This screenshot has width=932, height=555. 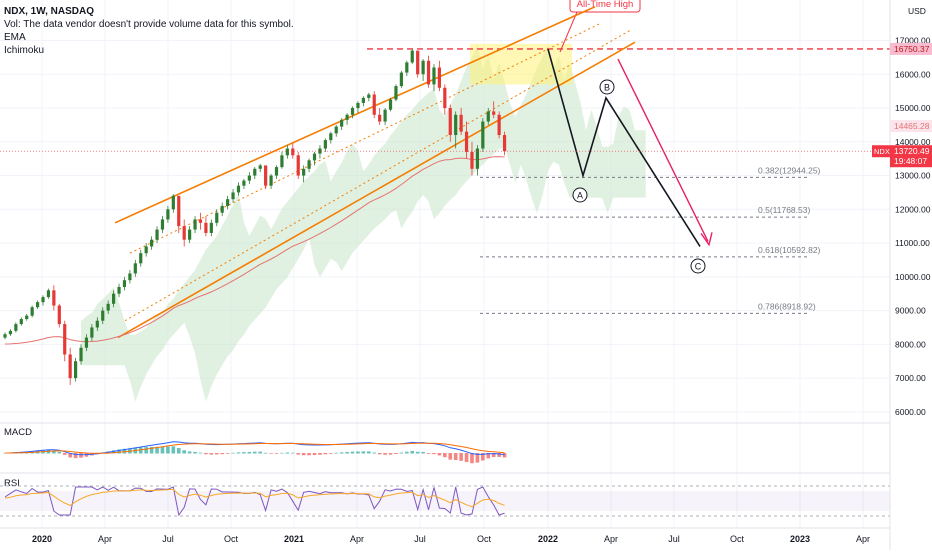 I want to click on symbol-line: NDX, 1W, NASDAQ, so click(x=49, y=11).